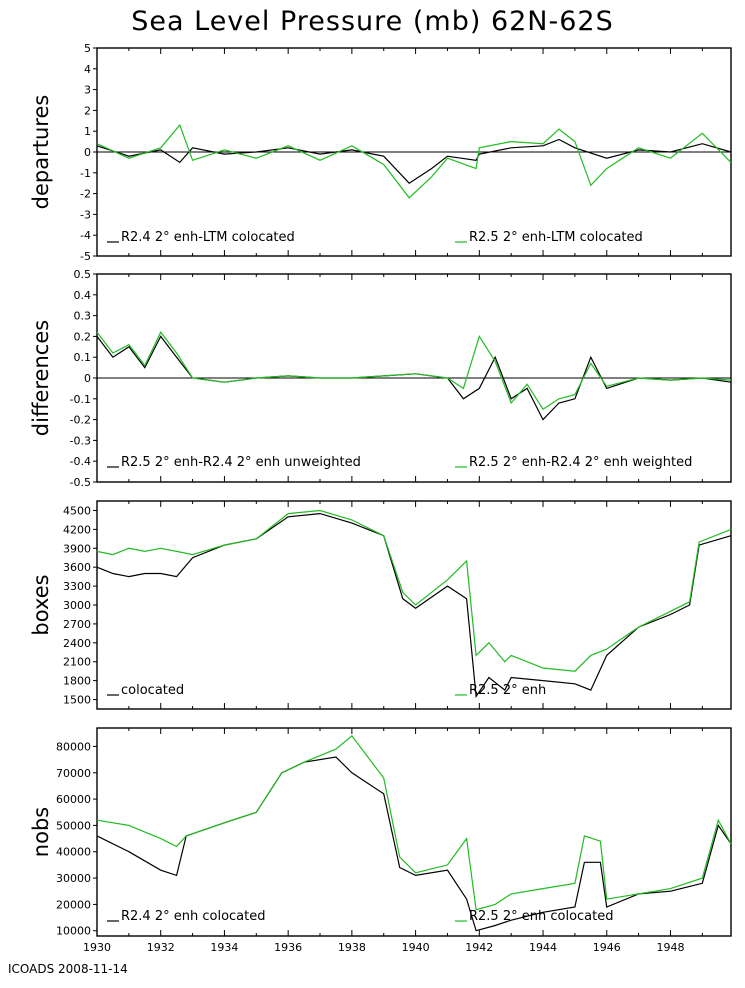 The image size is (745, 988). Describe the element at coordinates (83, 295) in the screenshot. I see `y-tick-label: 0.4` at that location.